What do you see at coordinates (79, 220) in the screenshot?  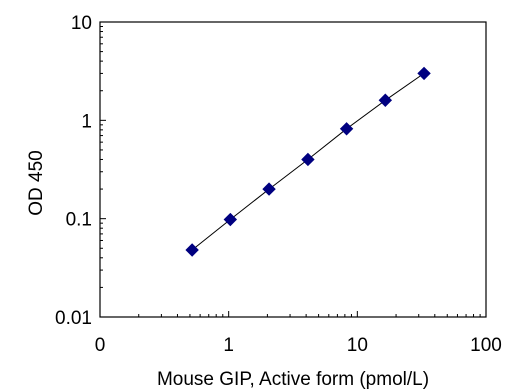 I see `y-tick-label: 0.1` at bounding box center [79, 220].